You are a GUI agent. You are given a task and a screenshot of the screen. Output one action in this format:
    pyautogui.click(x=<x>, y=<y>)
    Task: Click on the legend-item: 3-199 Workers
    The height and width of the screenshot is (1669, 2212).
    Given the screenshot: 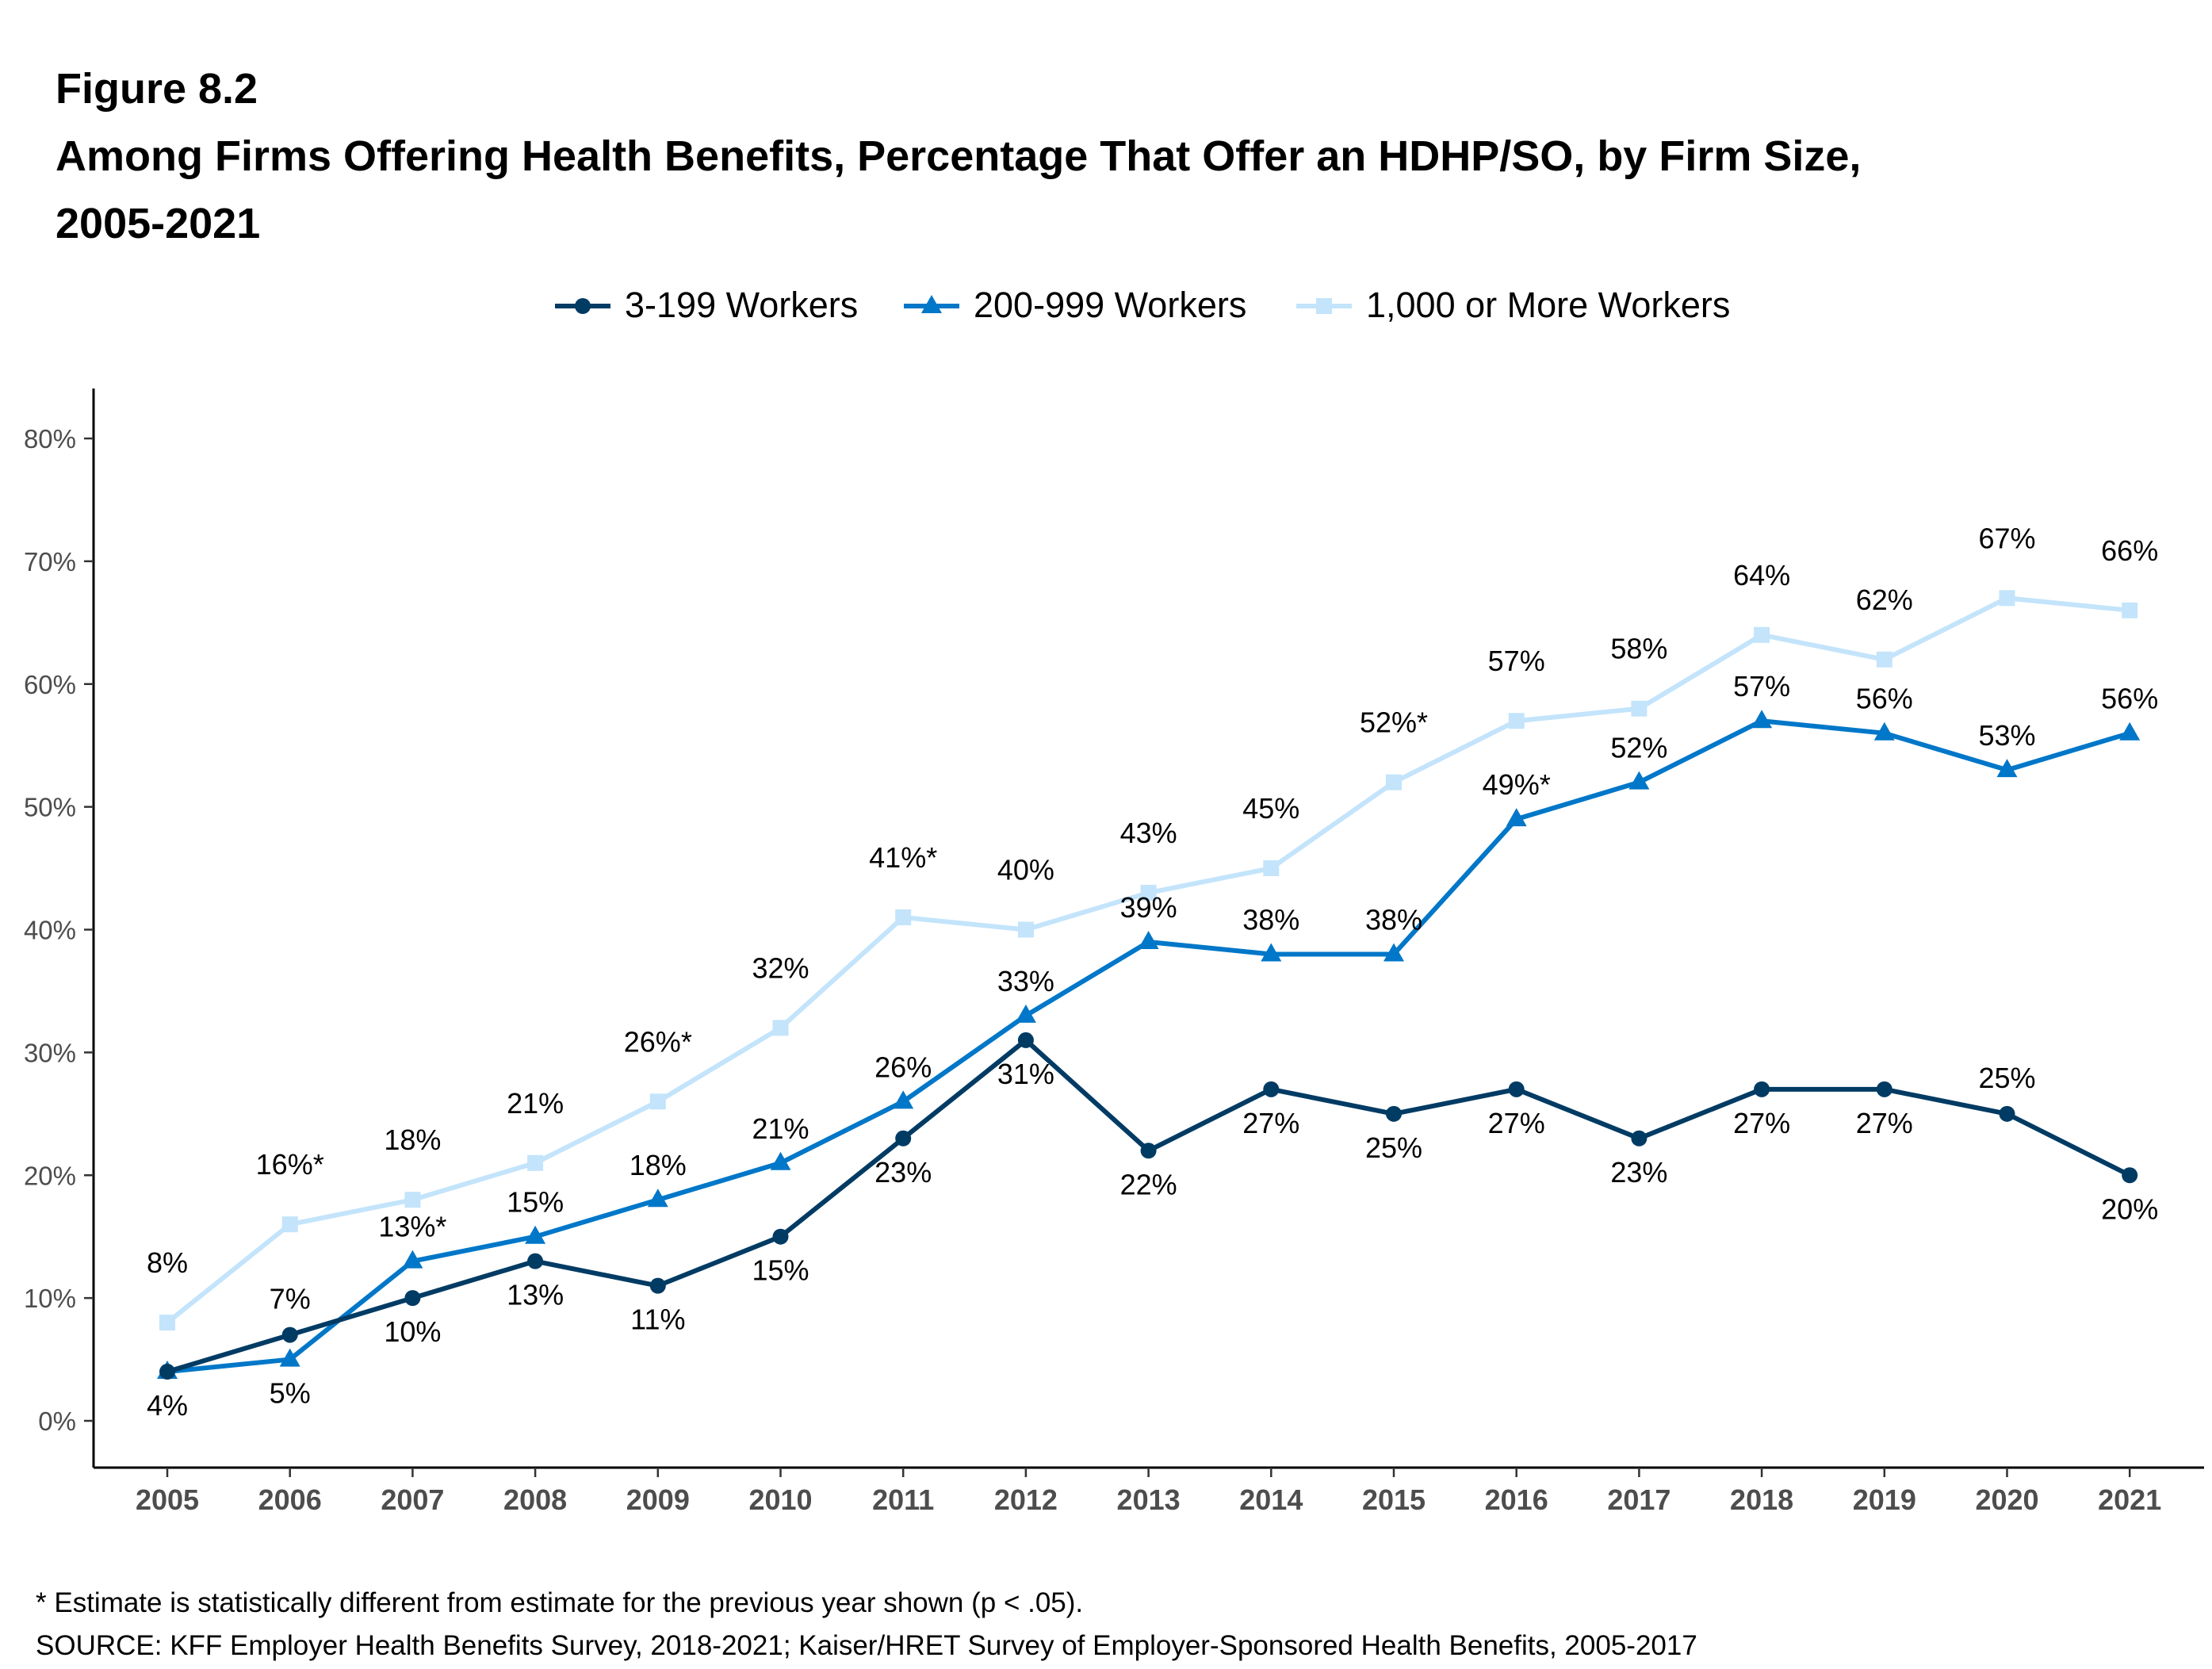 What is the action you would take?
    pyautogui.click(x=706, y=305)
    